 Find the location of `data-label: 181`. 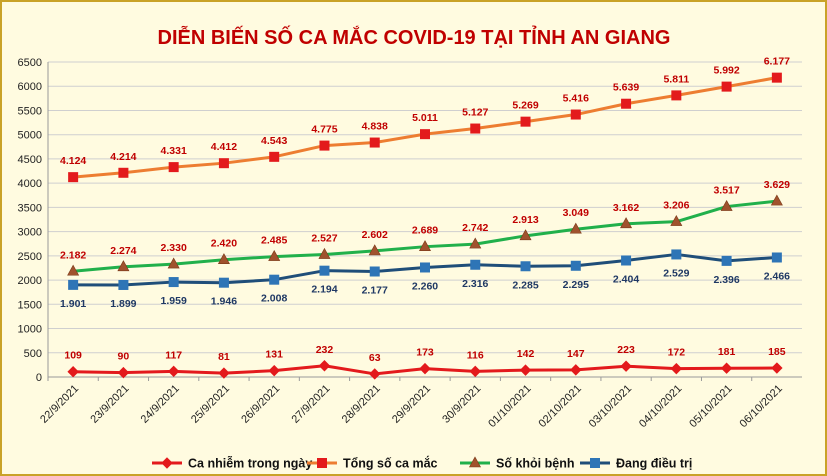

data-label: 181 is located at coordinates (727, 352).